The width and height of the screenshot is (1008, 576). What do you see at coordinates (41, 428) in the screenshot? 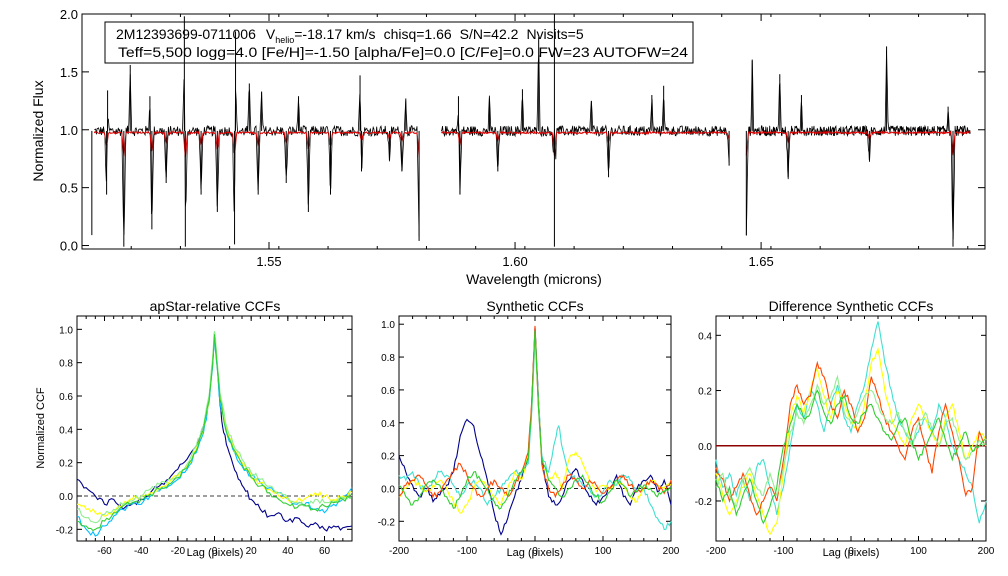
I see `apstar-ccf-y-axis-label: Normalized CCF` at bounding box center [41, 428].